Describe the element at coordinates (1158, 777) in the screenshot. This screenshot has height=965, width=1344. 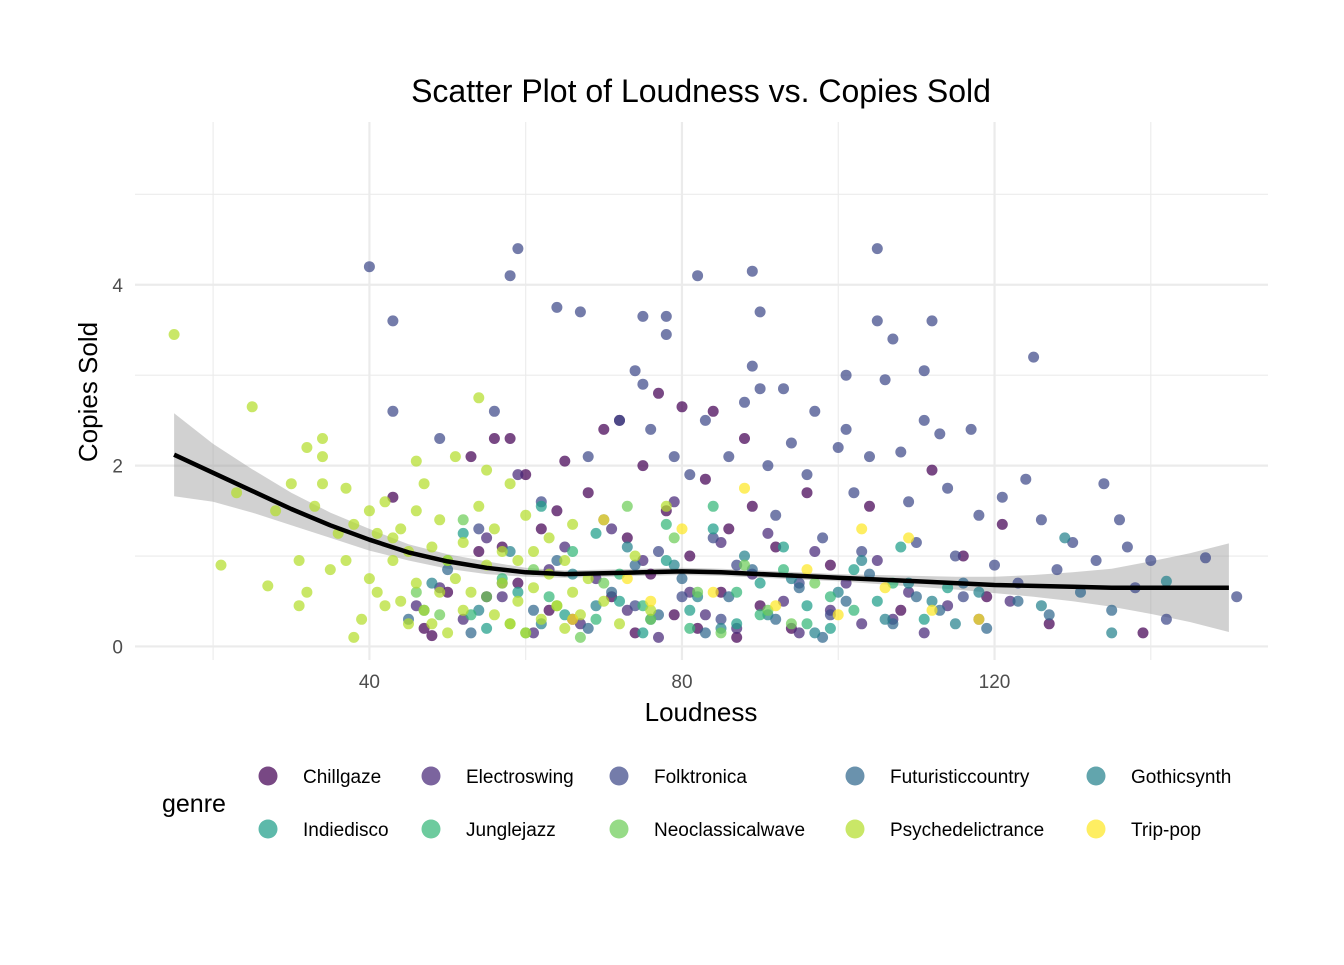
I see `legend-item-gothicsynth: Gothicsynth` at that location.